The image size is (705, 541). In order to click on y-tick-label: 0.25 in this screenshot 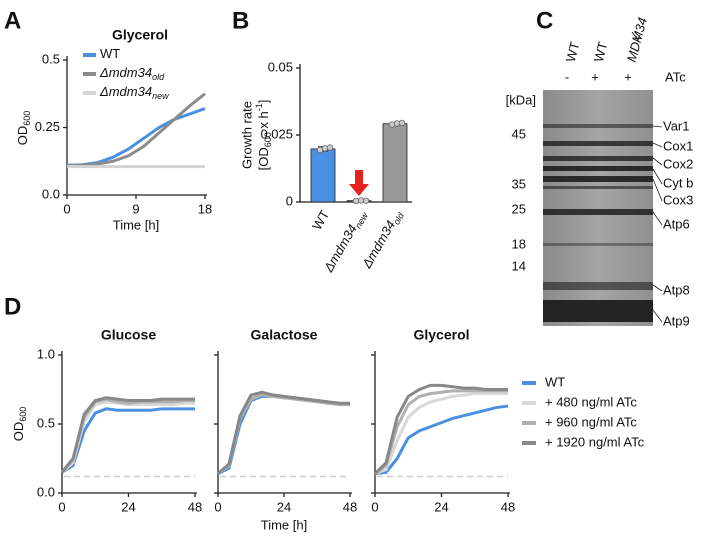, I will do `click(47, 126)`.